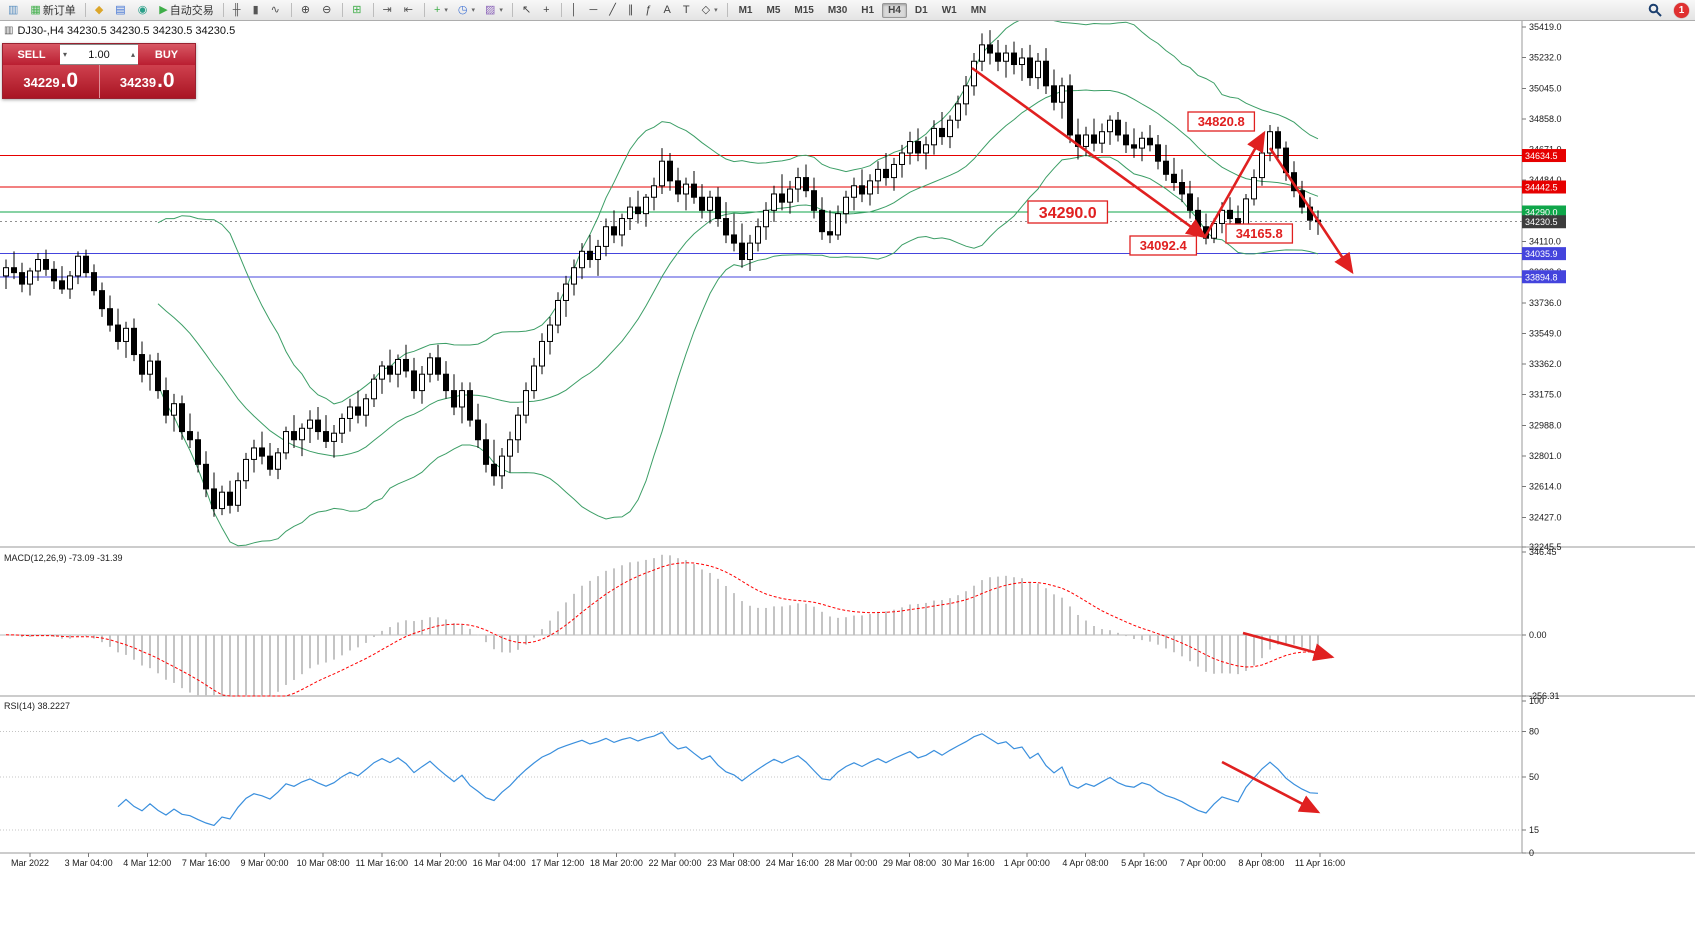 The image size is (1695, 943). I want to click on svg-text: 9 Mar 00:00, so click(265, 863).